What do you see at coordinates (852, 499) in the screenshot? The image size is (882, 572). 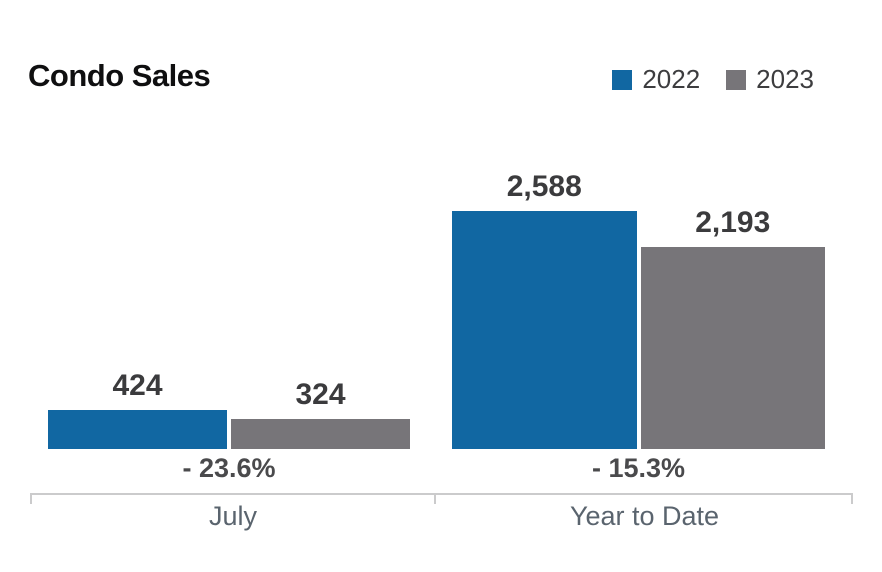 I see `axis-tick-right` at bounding box center [852, 499].